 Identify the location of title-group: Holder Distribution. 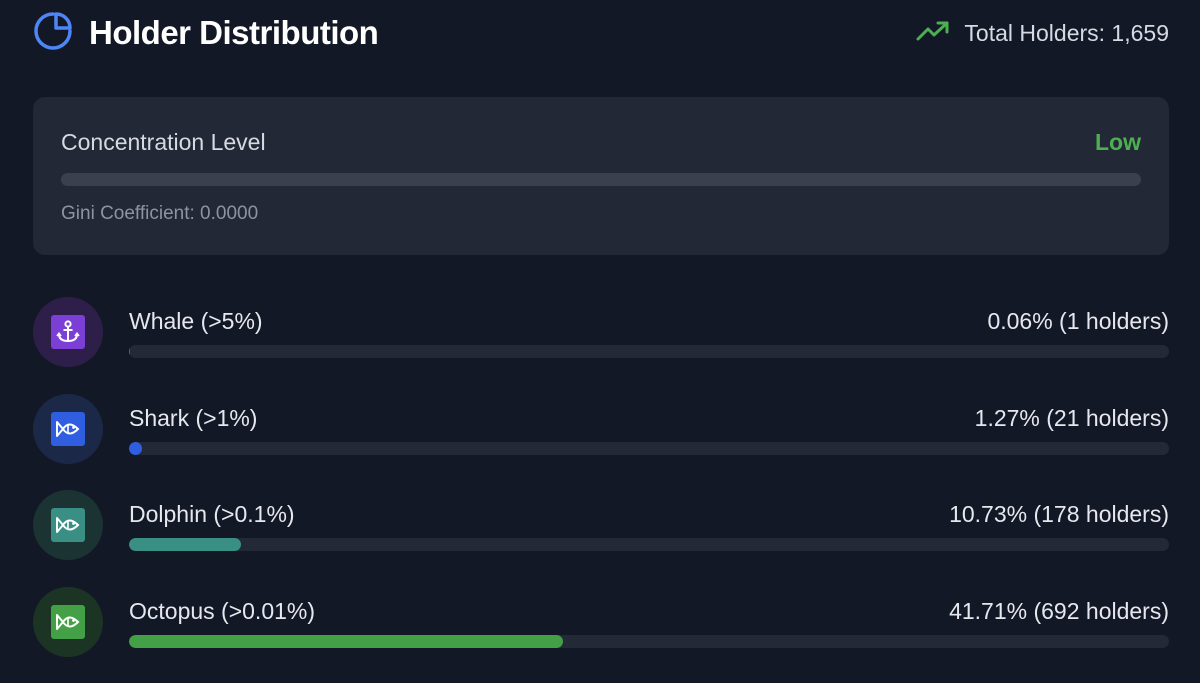
(206, 33).